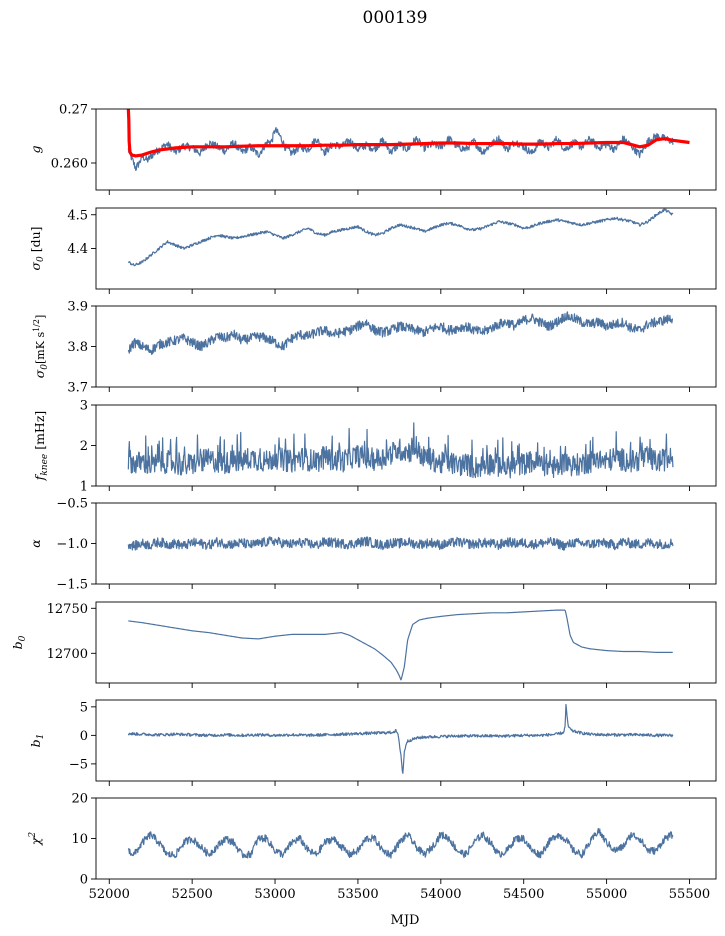  I want to click on y-tick-label-sigma0-mk: 3.7, so click(77, 388).